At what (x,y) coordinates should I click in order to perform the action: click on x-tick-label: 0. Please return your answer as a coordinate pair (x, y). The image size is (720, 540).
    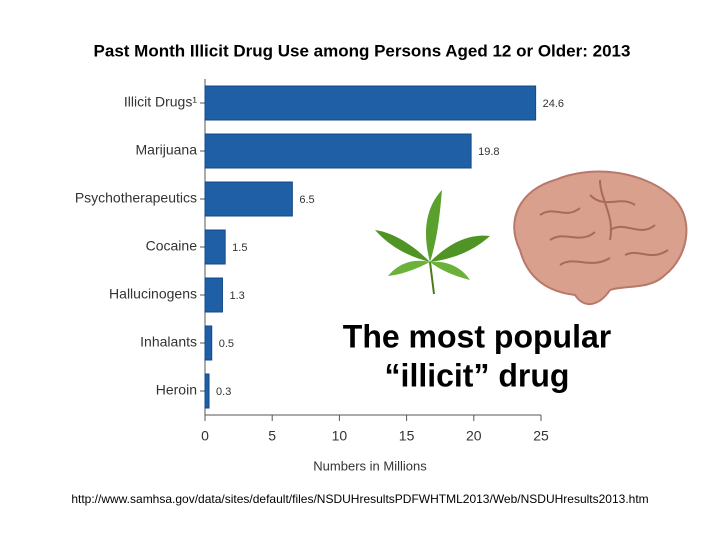
    Looking at the image, I should click on (205, 436).